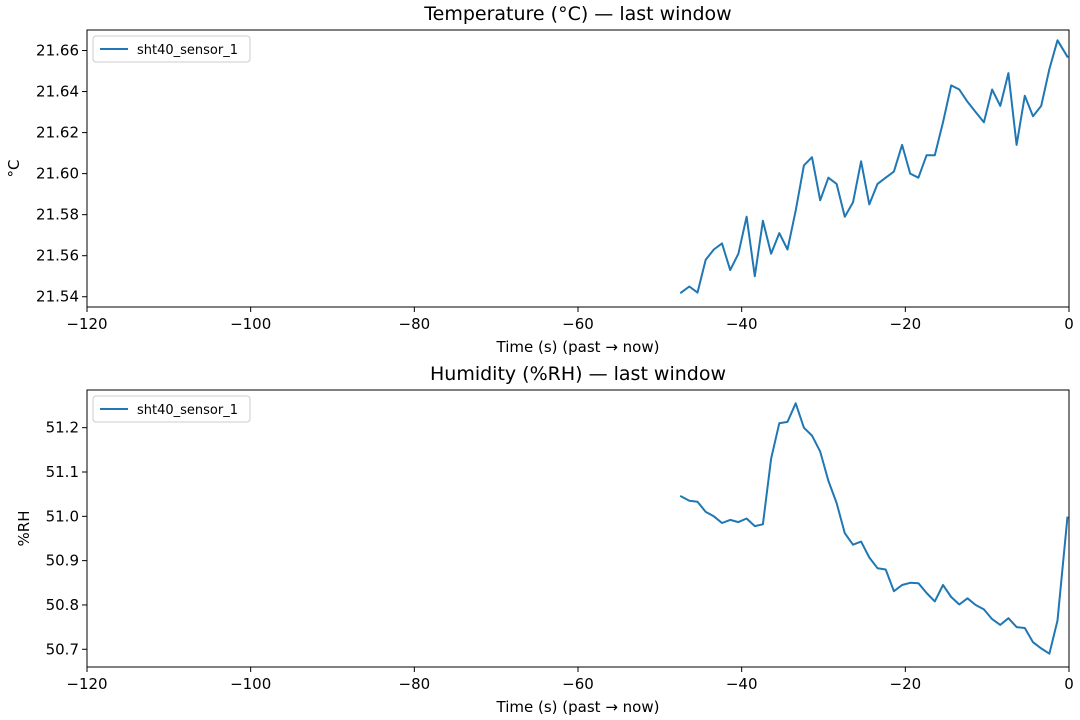 The width and height of the screenshot is (1080, 720). I want to click on y-axis-label: °C, so click(14, 169).